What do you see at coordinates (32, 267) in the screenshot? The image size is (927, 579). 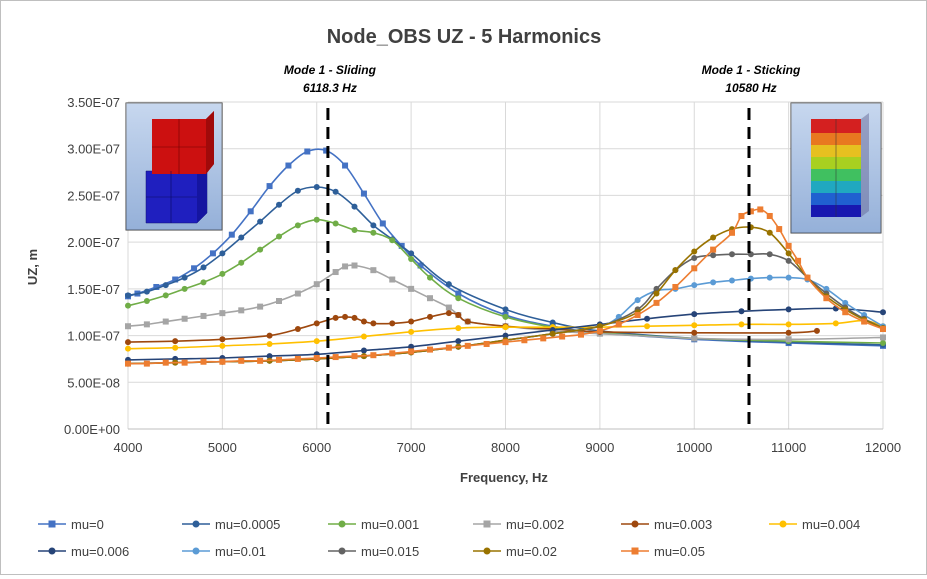 I see `y-axis-label: UZ, m` at bounding box center [32, 267].